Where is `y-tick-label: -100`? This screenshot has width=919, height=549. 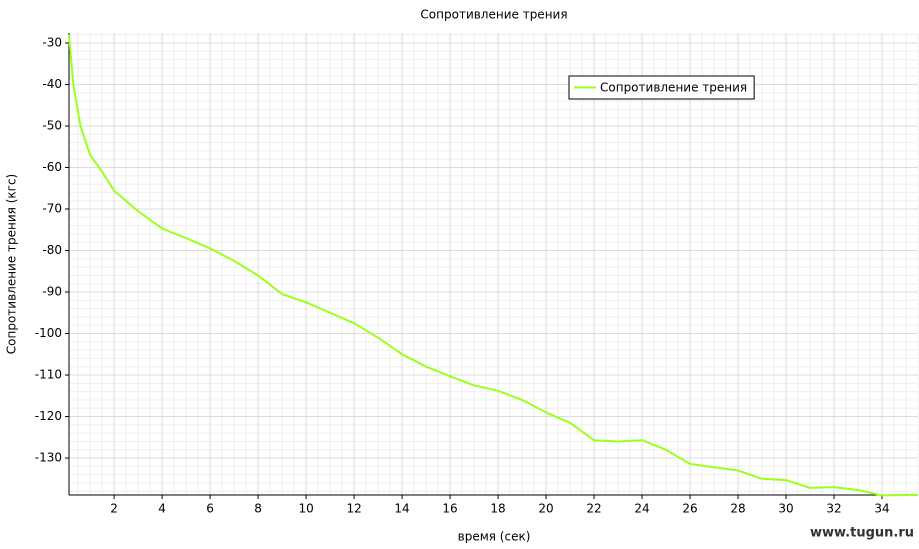 y-tick-label: -100 is located at coordinates (48, 333).